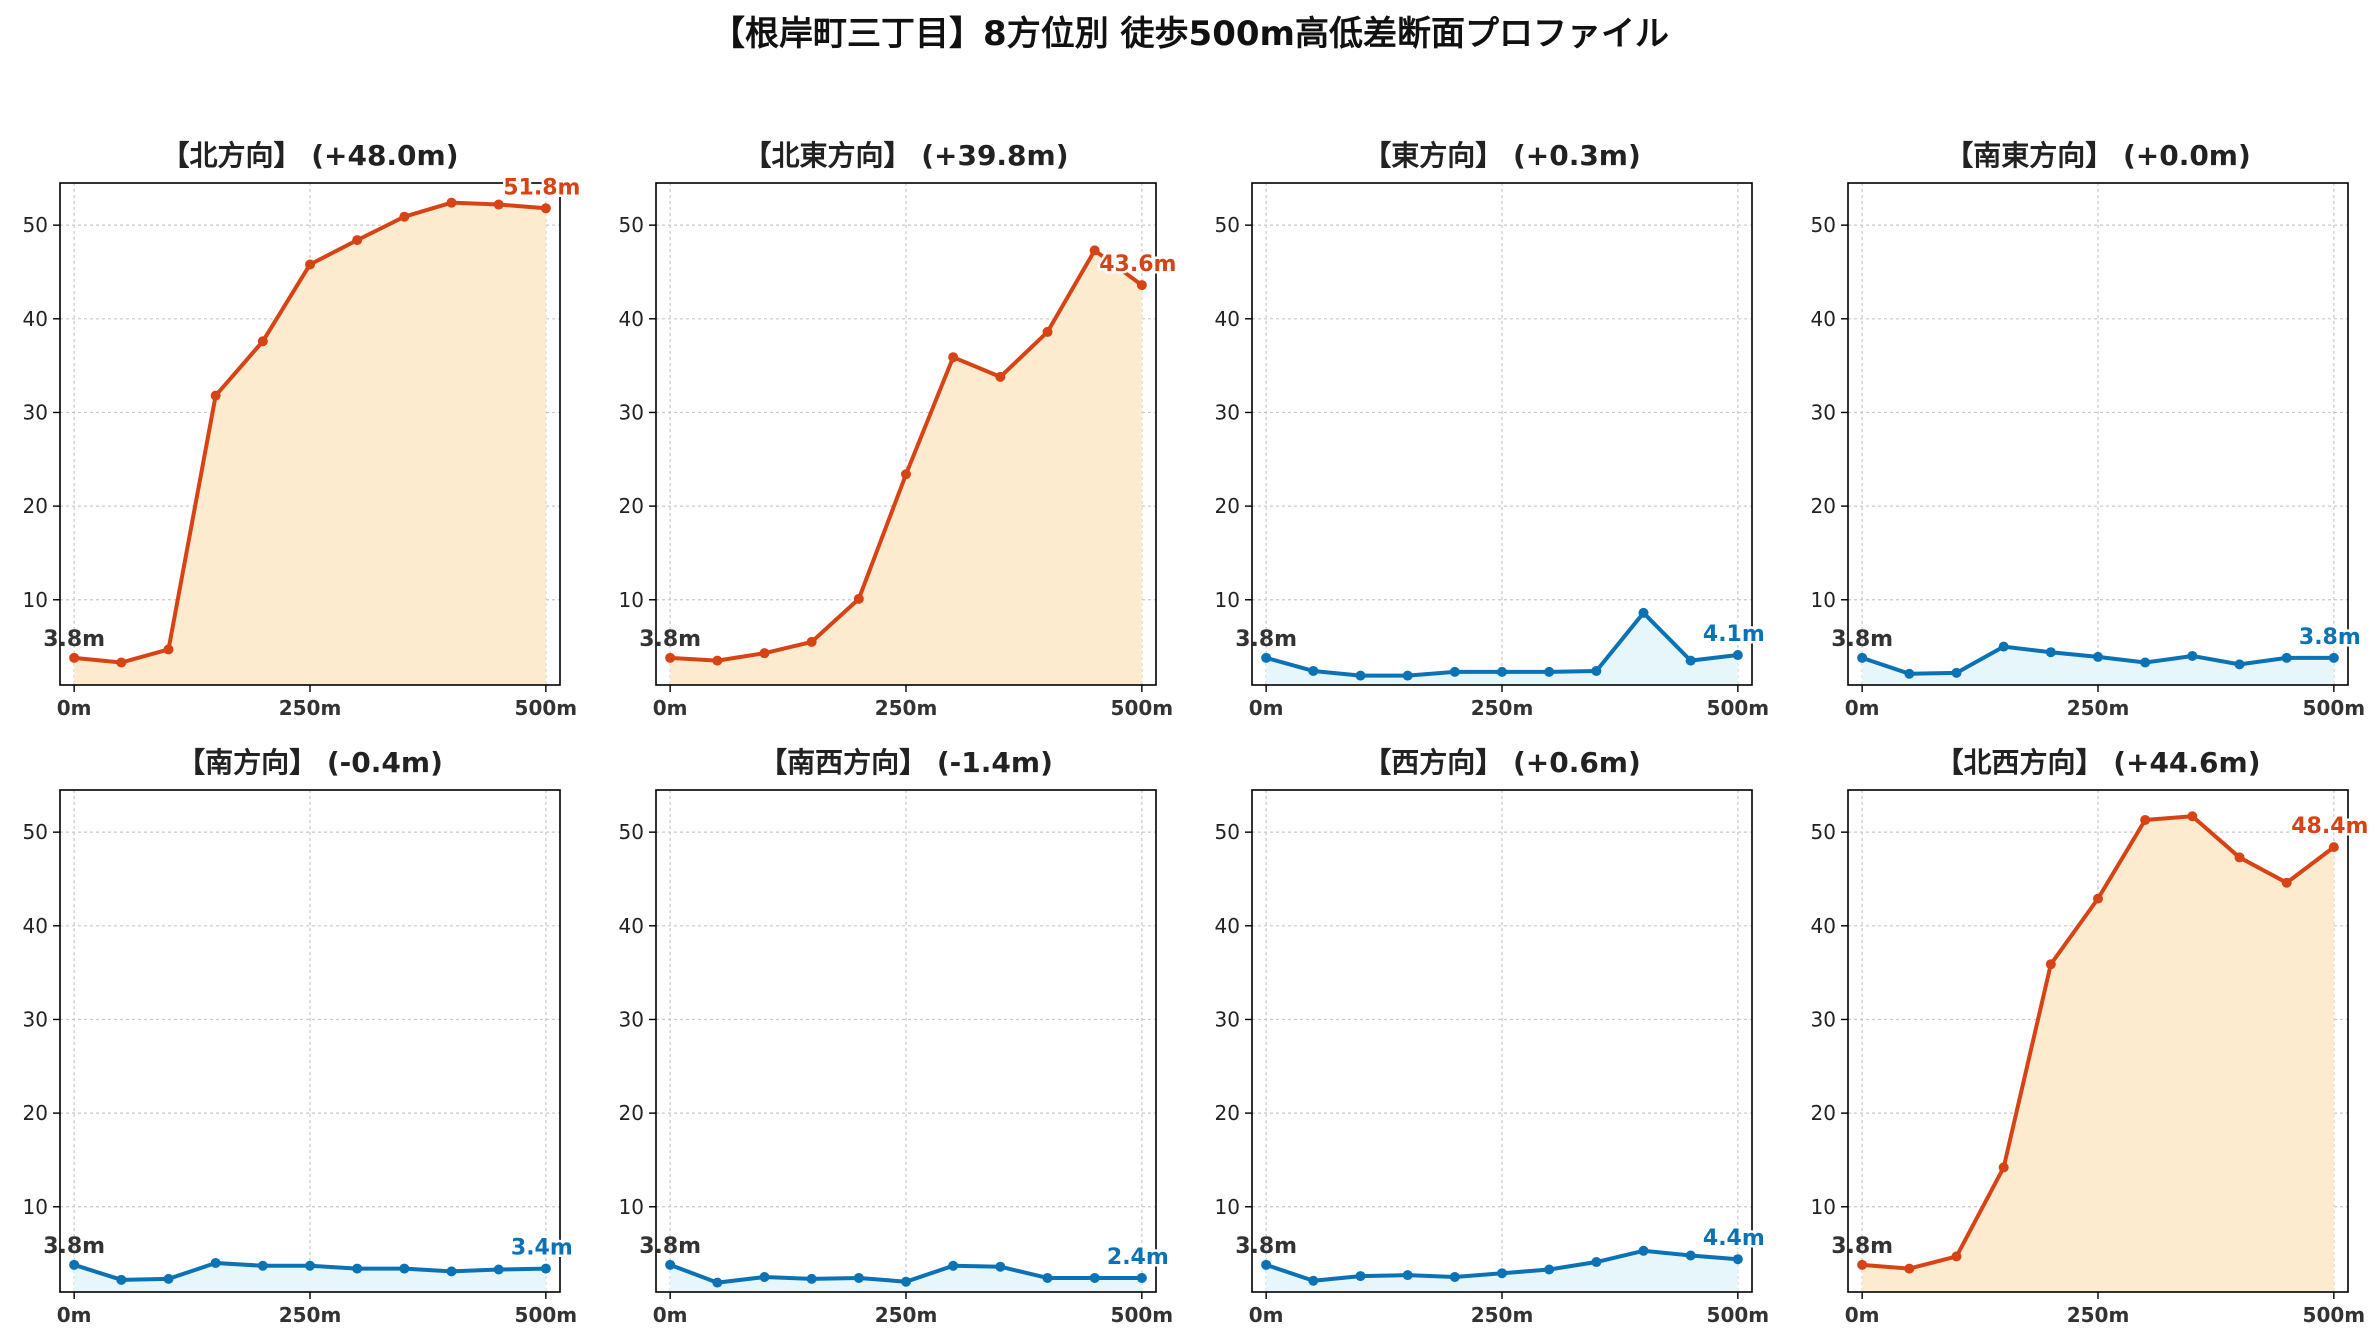 This screenshot has height=1340, width=2380. I want to click on end-value-label: 2.4m, so click(1138, 1257).